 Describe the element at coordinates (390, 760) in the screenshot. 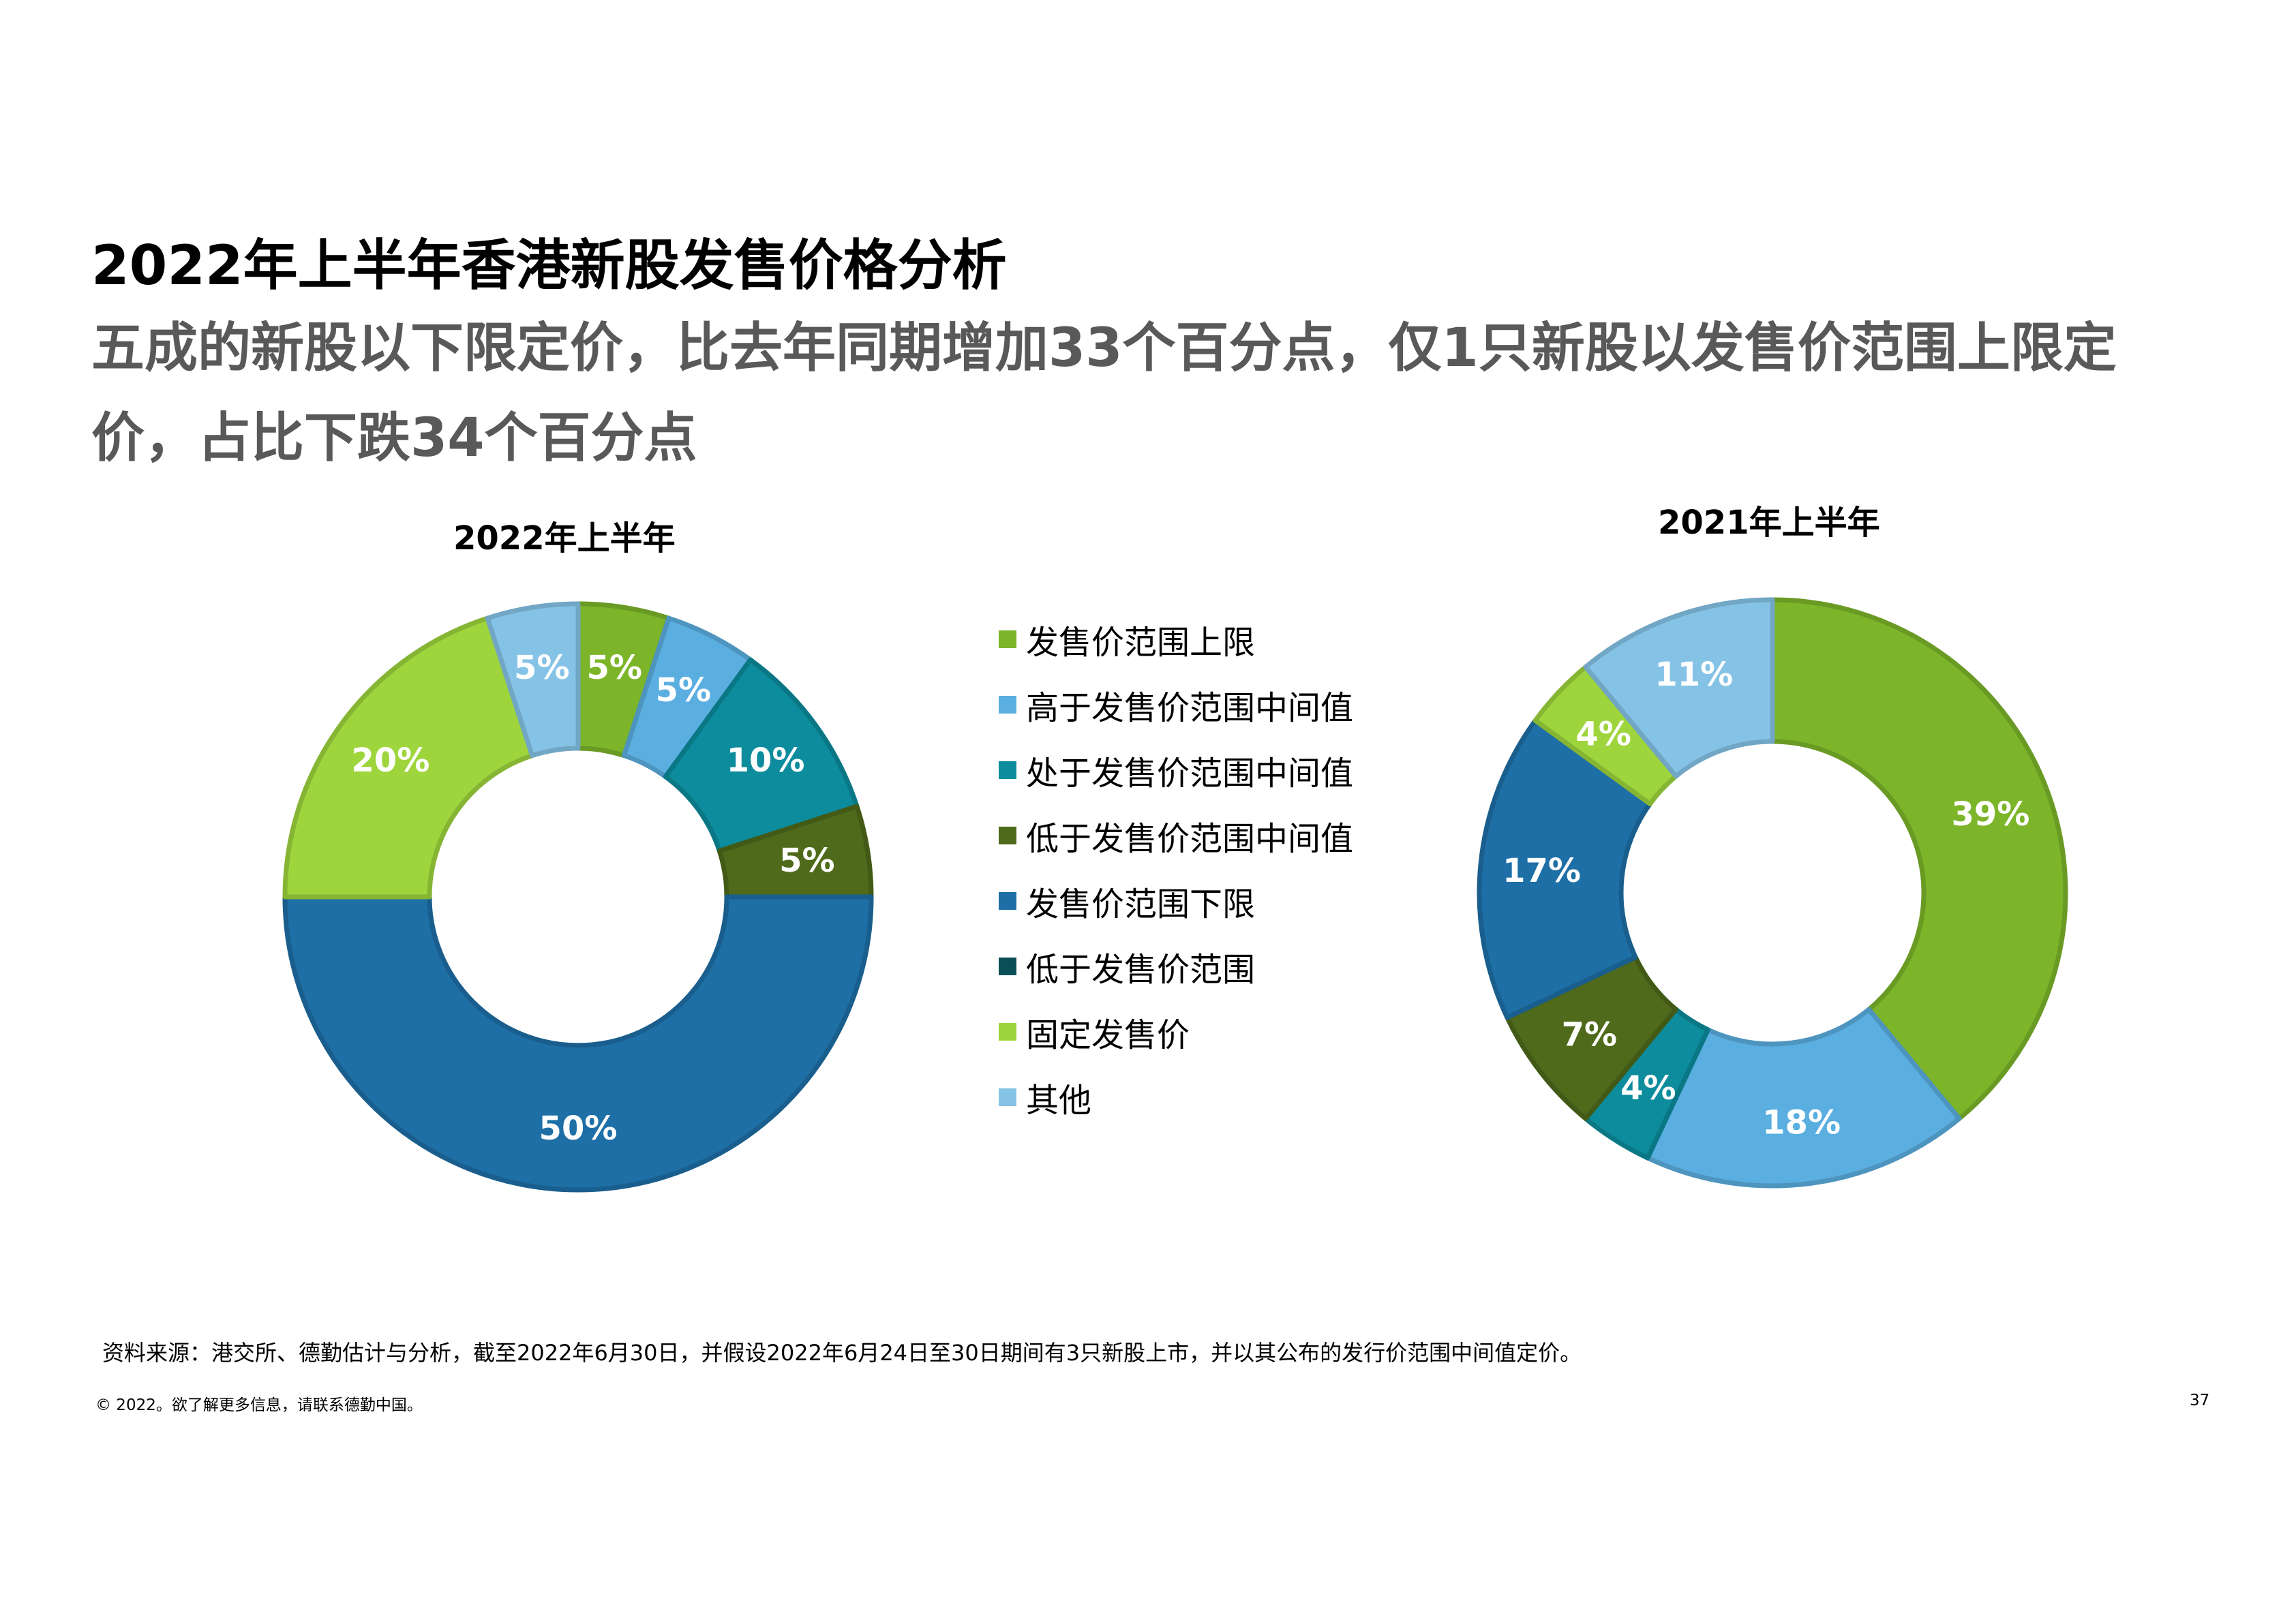

I see `slice-label: 20%` at that location.